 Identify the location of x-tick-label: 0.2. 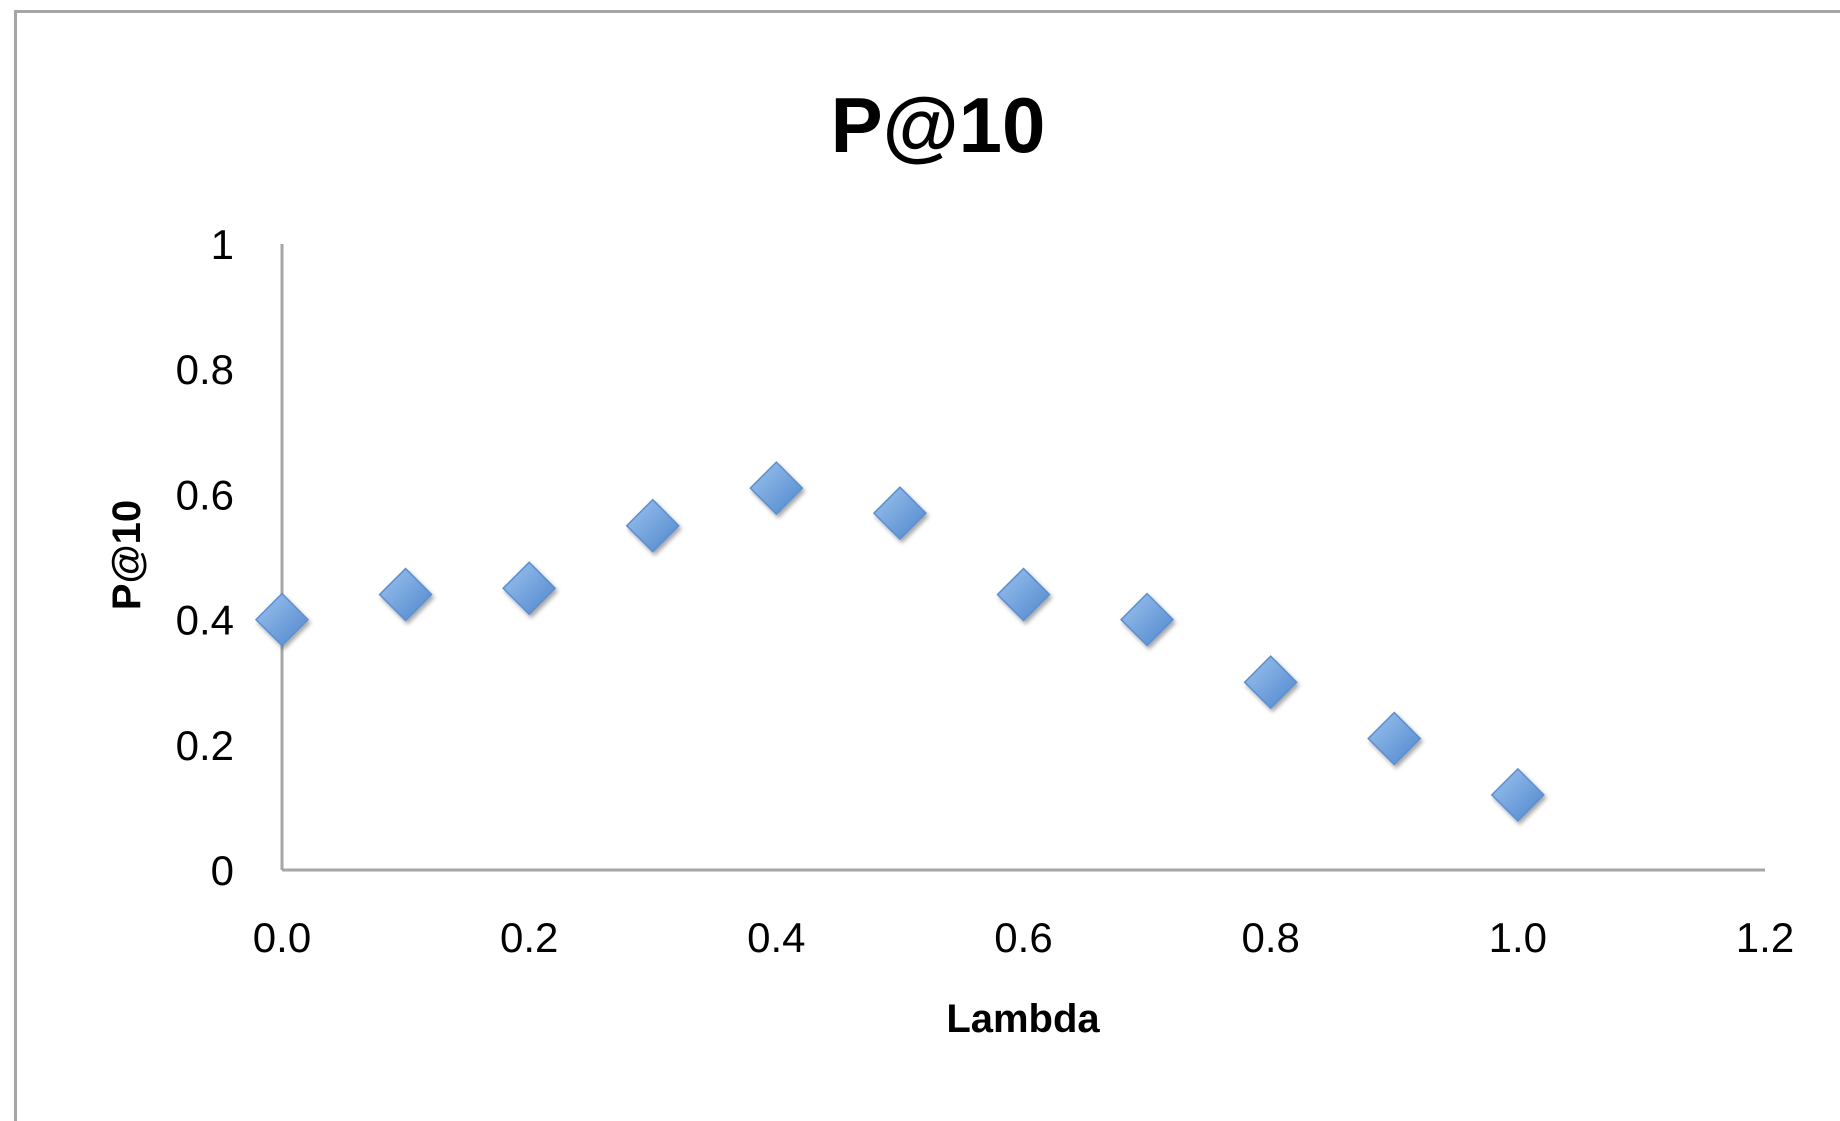
(529, 937).